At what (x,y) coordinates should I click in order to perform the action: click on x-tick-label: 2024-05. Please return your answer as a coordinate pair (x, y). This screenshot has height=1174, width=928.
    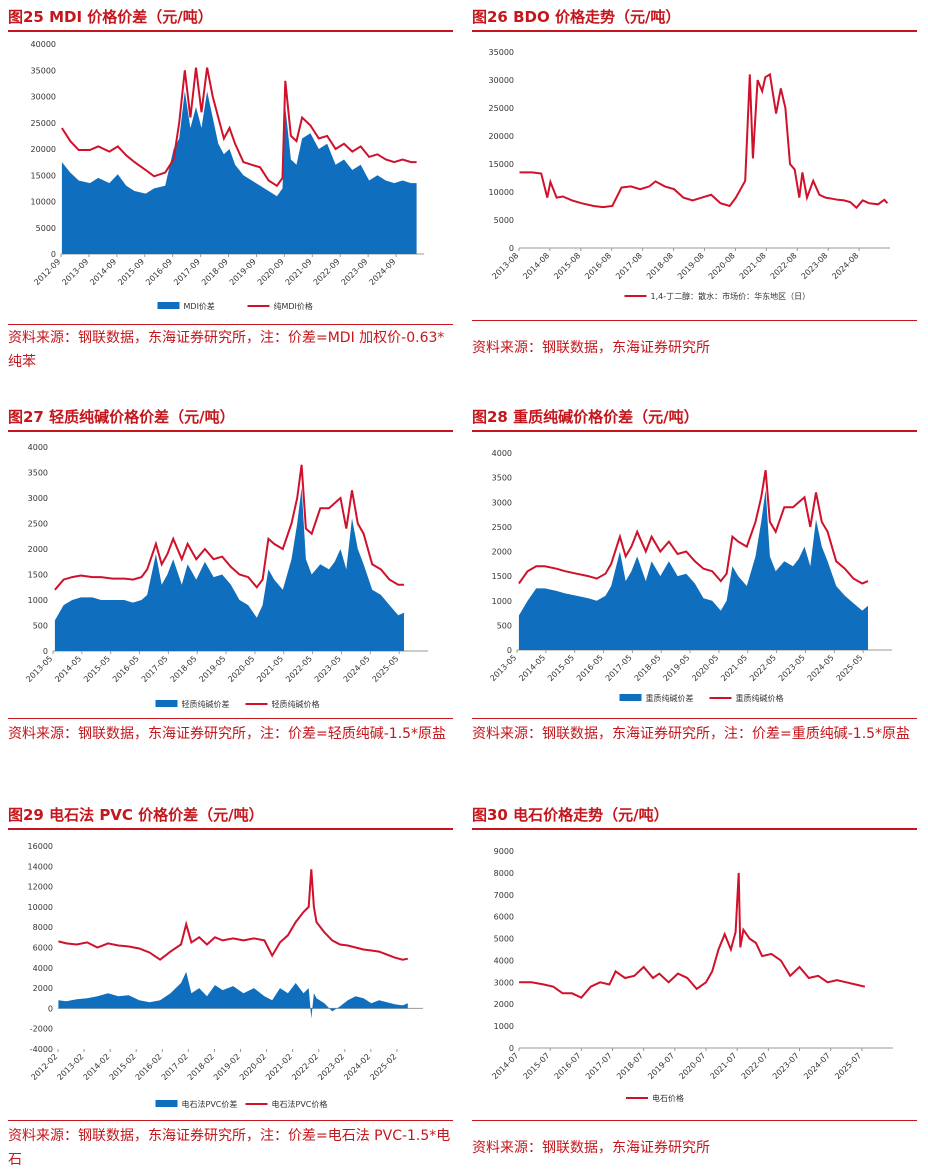
    Looking at the image, I should click on (357, 669).